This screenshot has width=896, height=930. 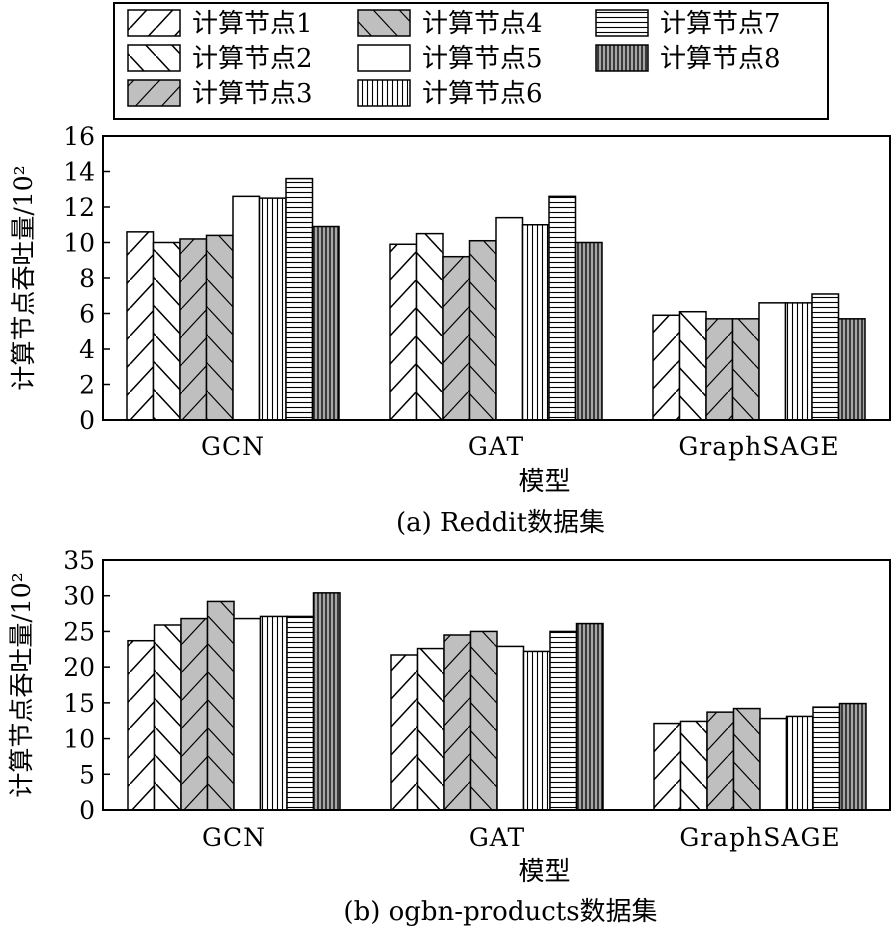 I want to click on y-tick-label: 16, so click(x=79, y=136).